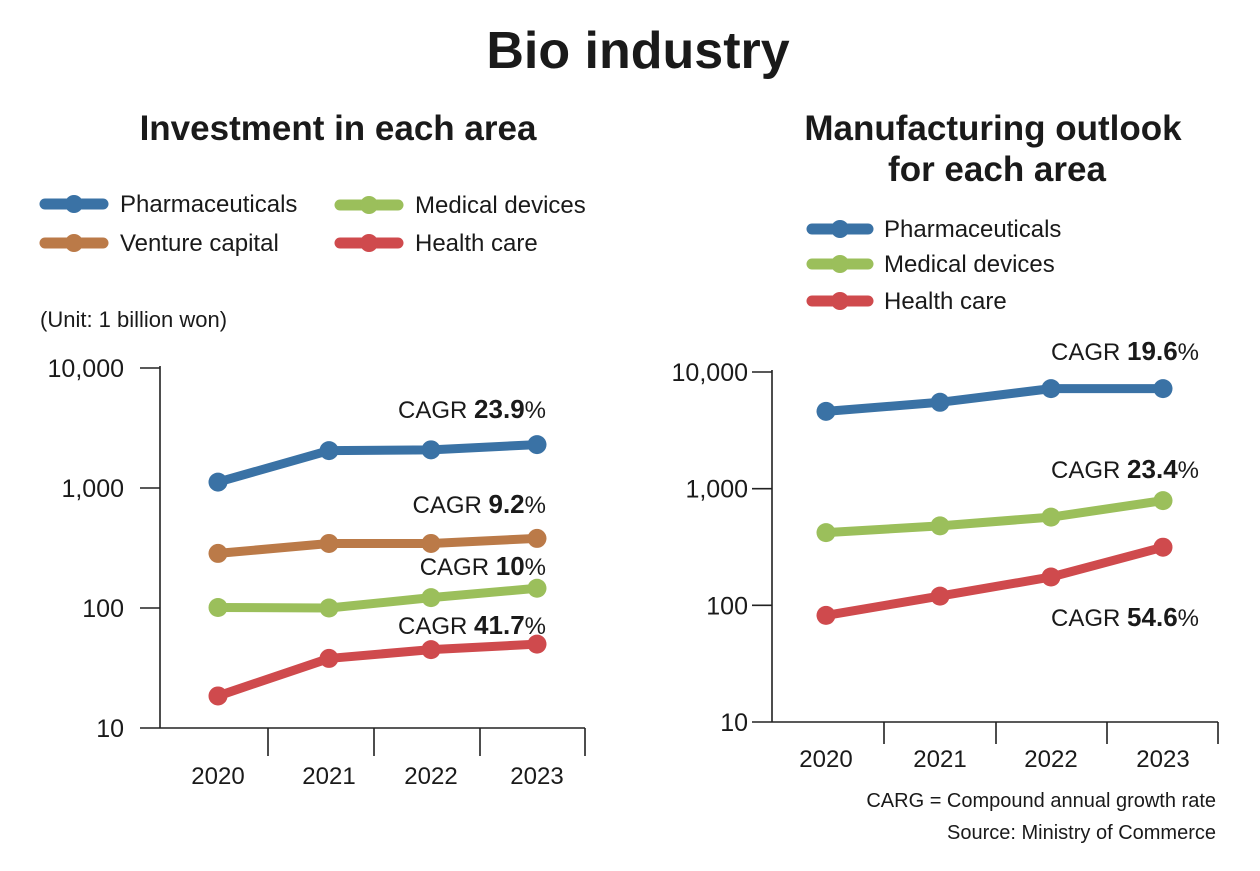 The image size is (1260, 871). Describe the element at coordinates (110, 729) in the screenshot. I see `left-y-tick-label: 10` at that location.